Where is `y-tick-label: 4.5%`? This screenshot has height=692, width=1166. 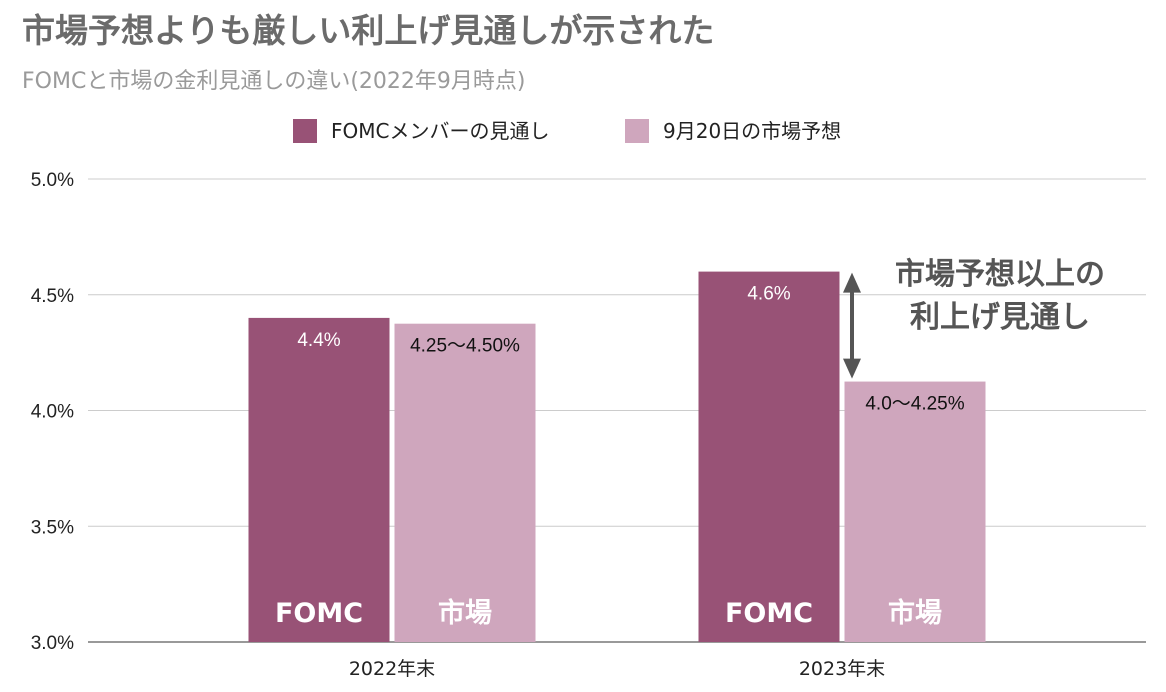 y-tick-label: 4.5% is located at coordinates (52, 296).